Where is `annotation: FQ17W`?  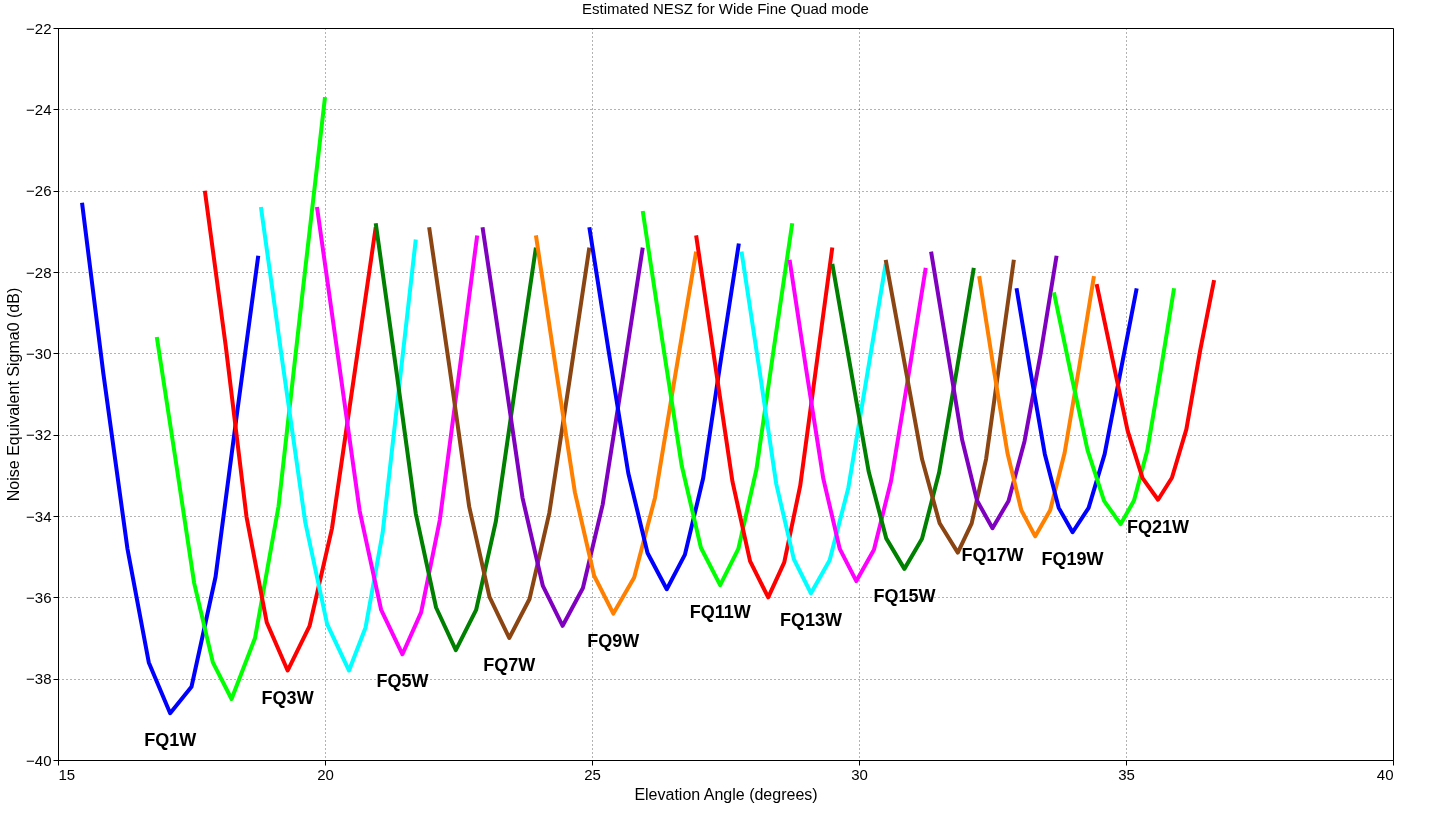
annotation: FQ17W is located at coordinates (992, 555).